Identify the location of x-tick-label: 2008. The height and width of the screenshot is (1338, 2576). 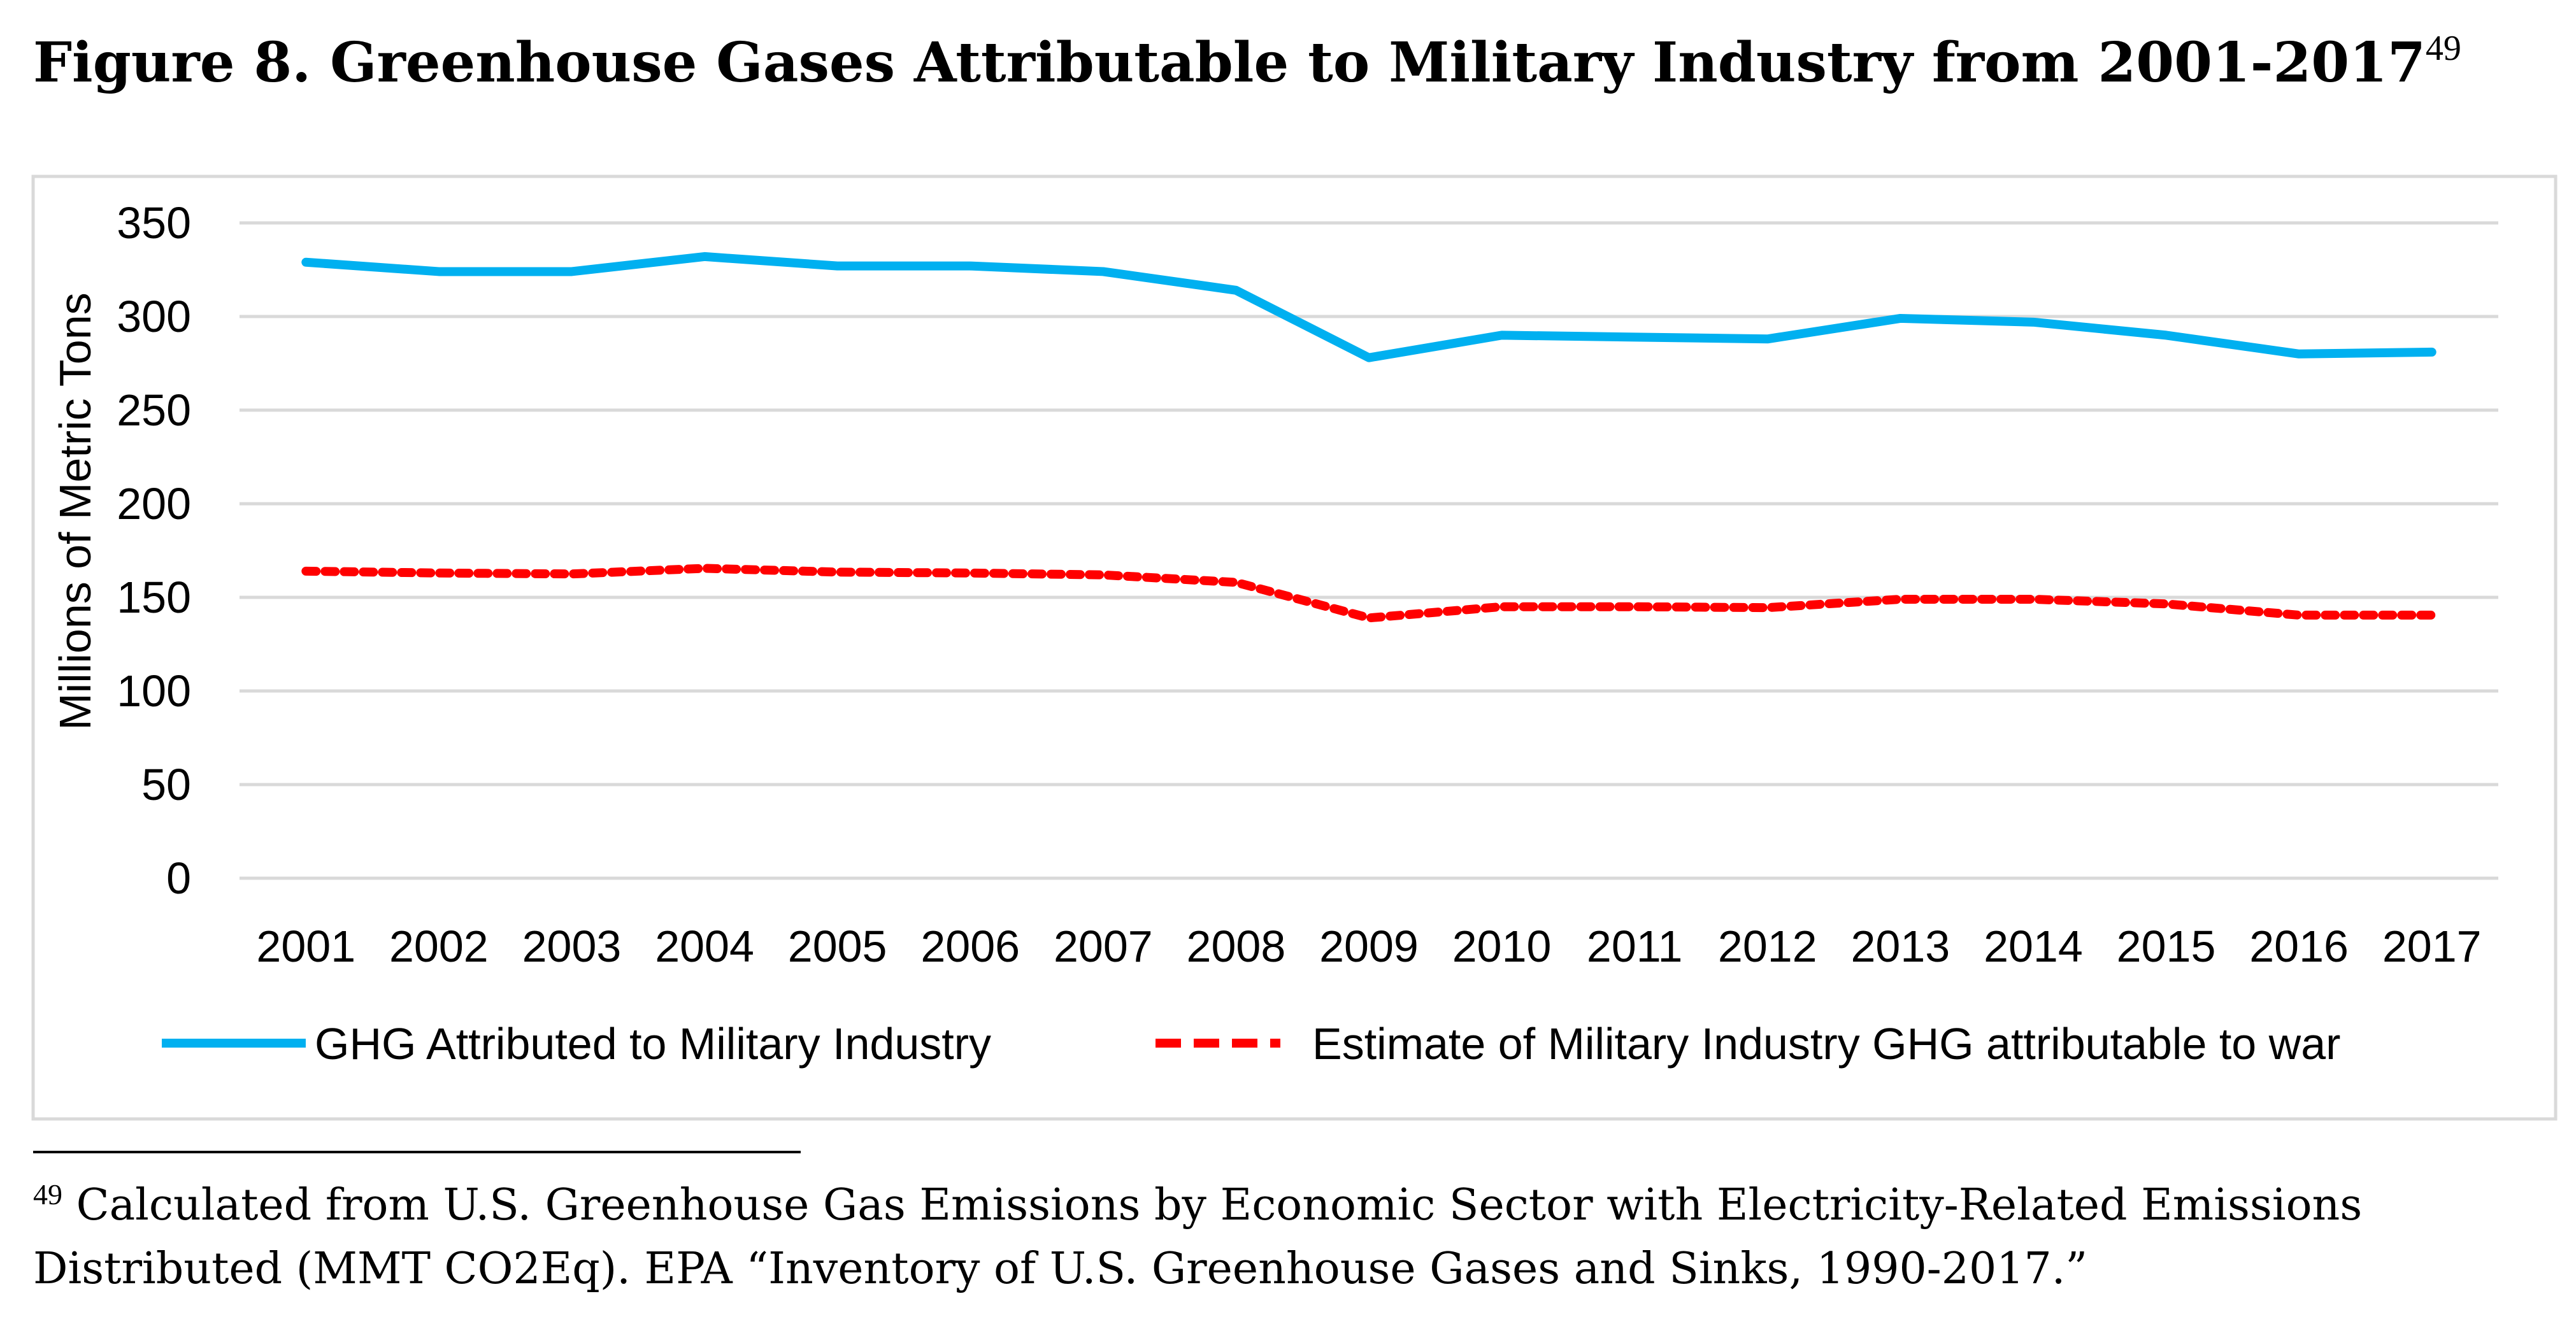
(1236, 946).